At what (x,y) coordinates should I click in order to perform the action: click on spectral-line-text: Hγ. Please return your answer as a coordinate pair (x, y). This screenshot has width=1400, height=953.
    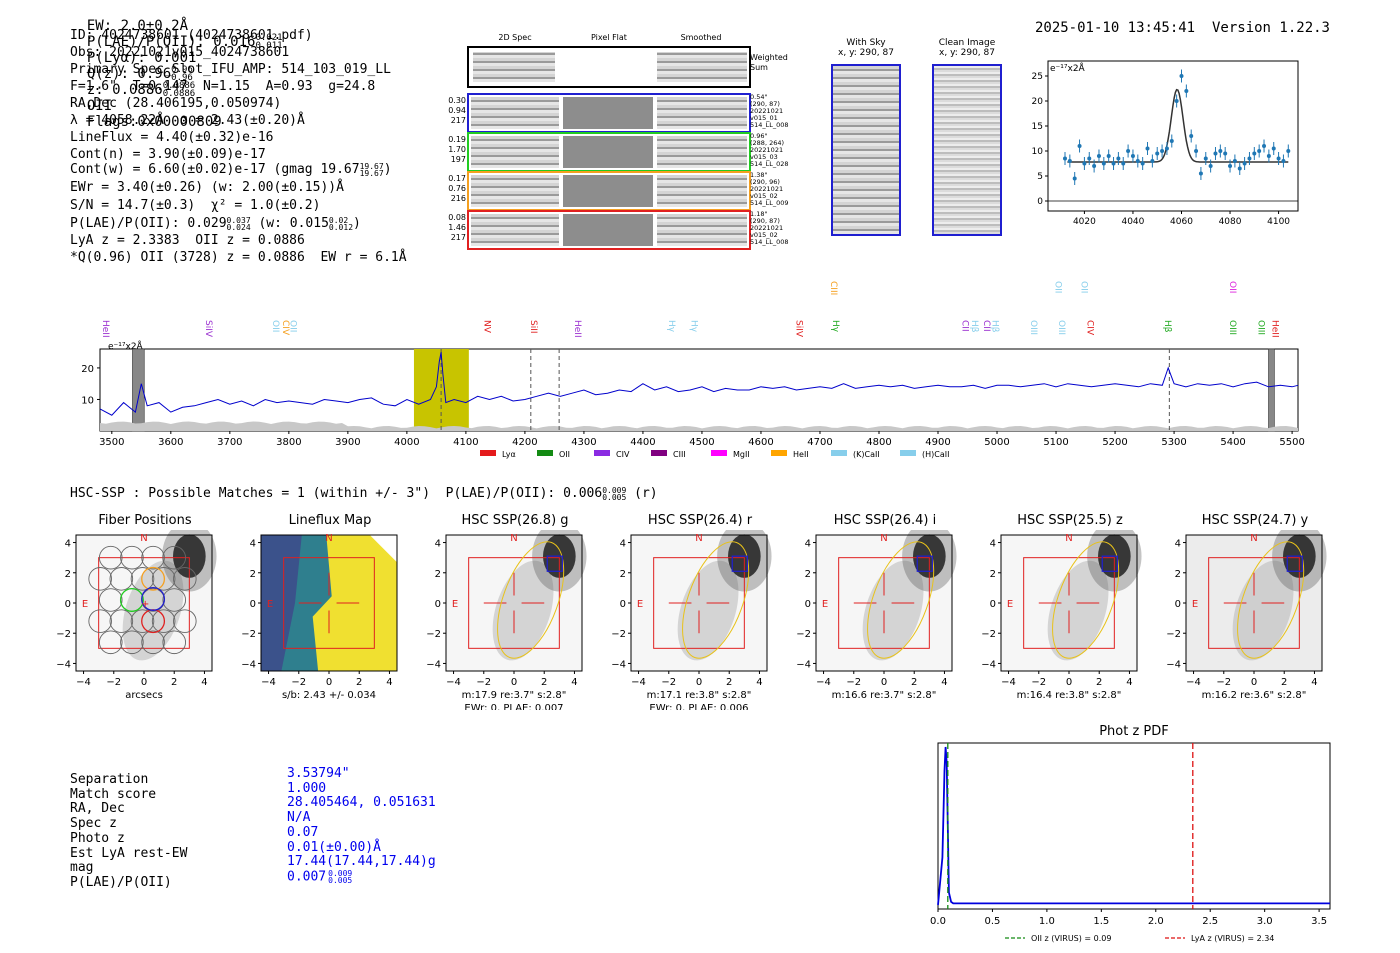
    Looking at the image, I should click on (835, 326).